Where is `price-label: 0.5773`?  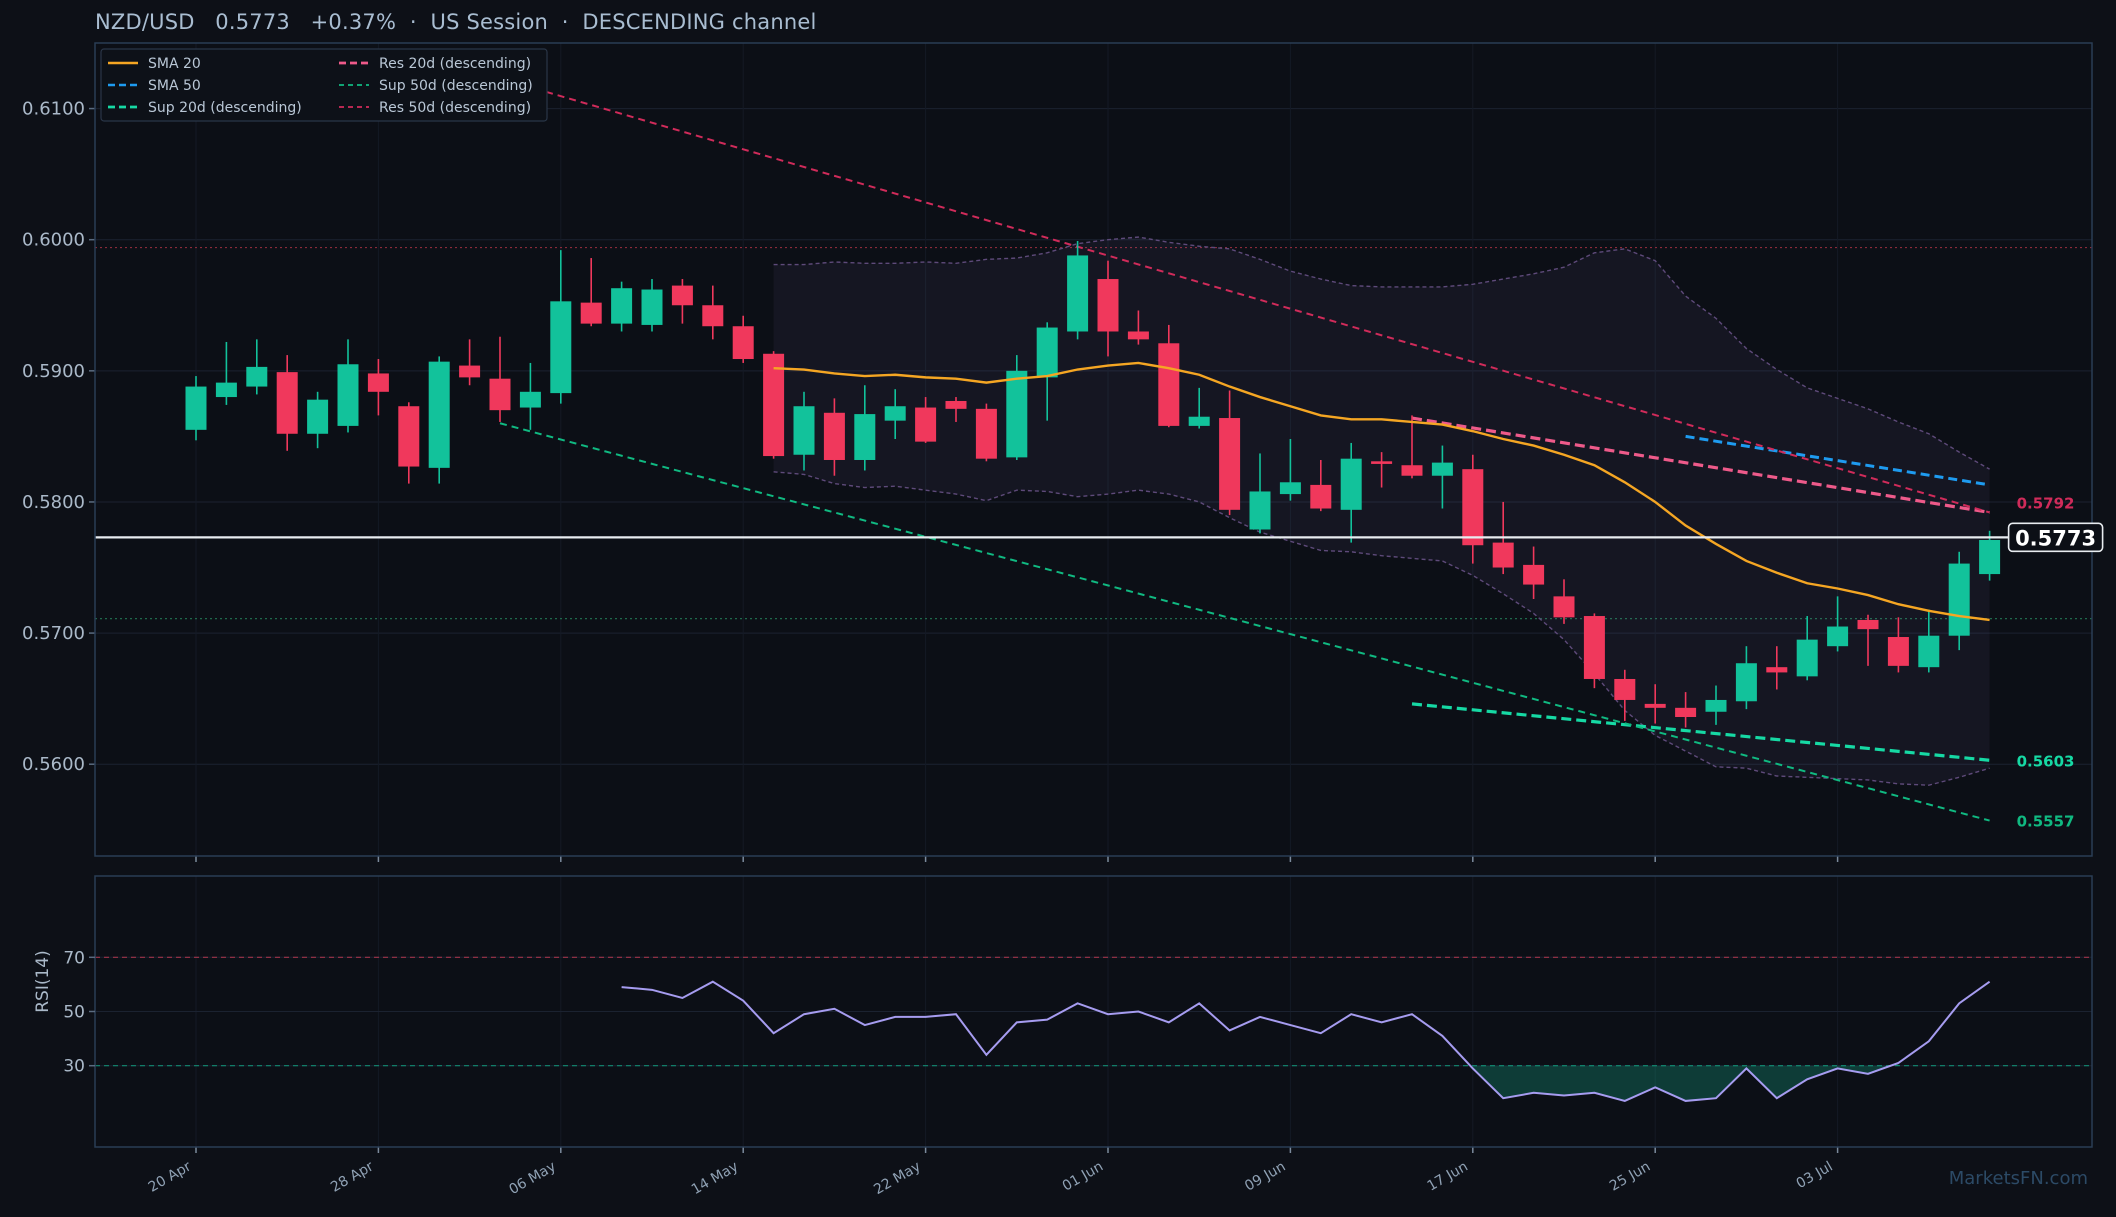
price-label: 0.5773 is located at coordinates (252, 22).